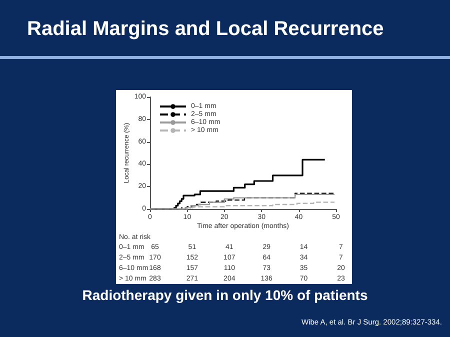 The height and width of the screenshot is (337, 450). I want to click on chart-title: Radial Margins and Local Recurrence, so click(205, 29).